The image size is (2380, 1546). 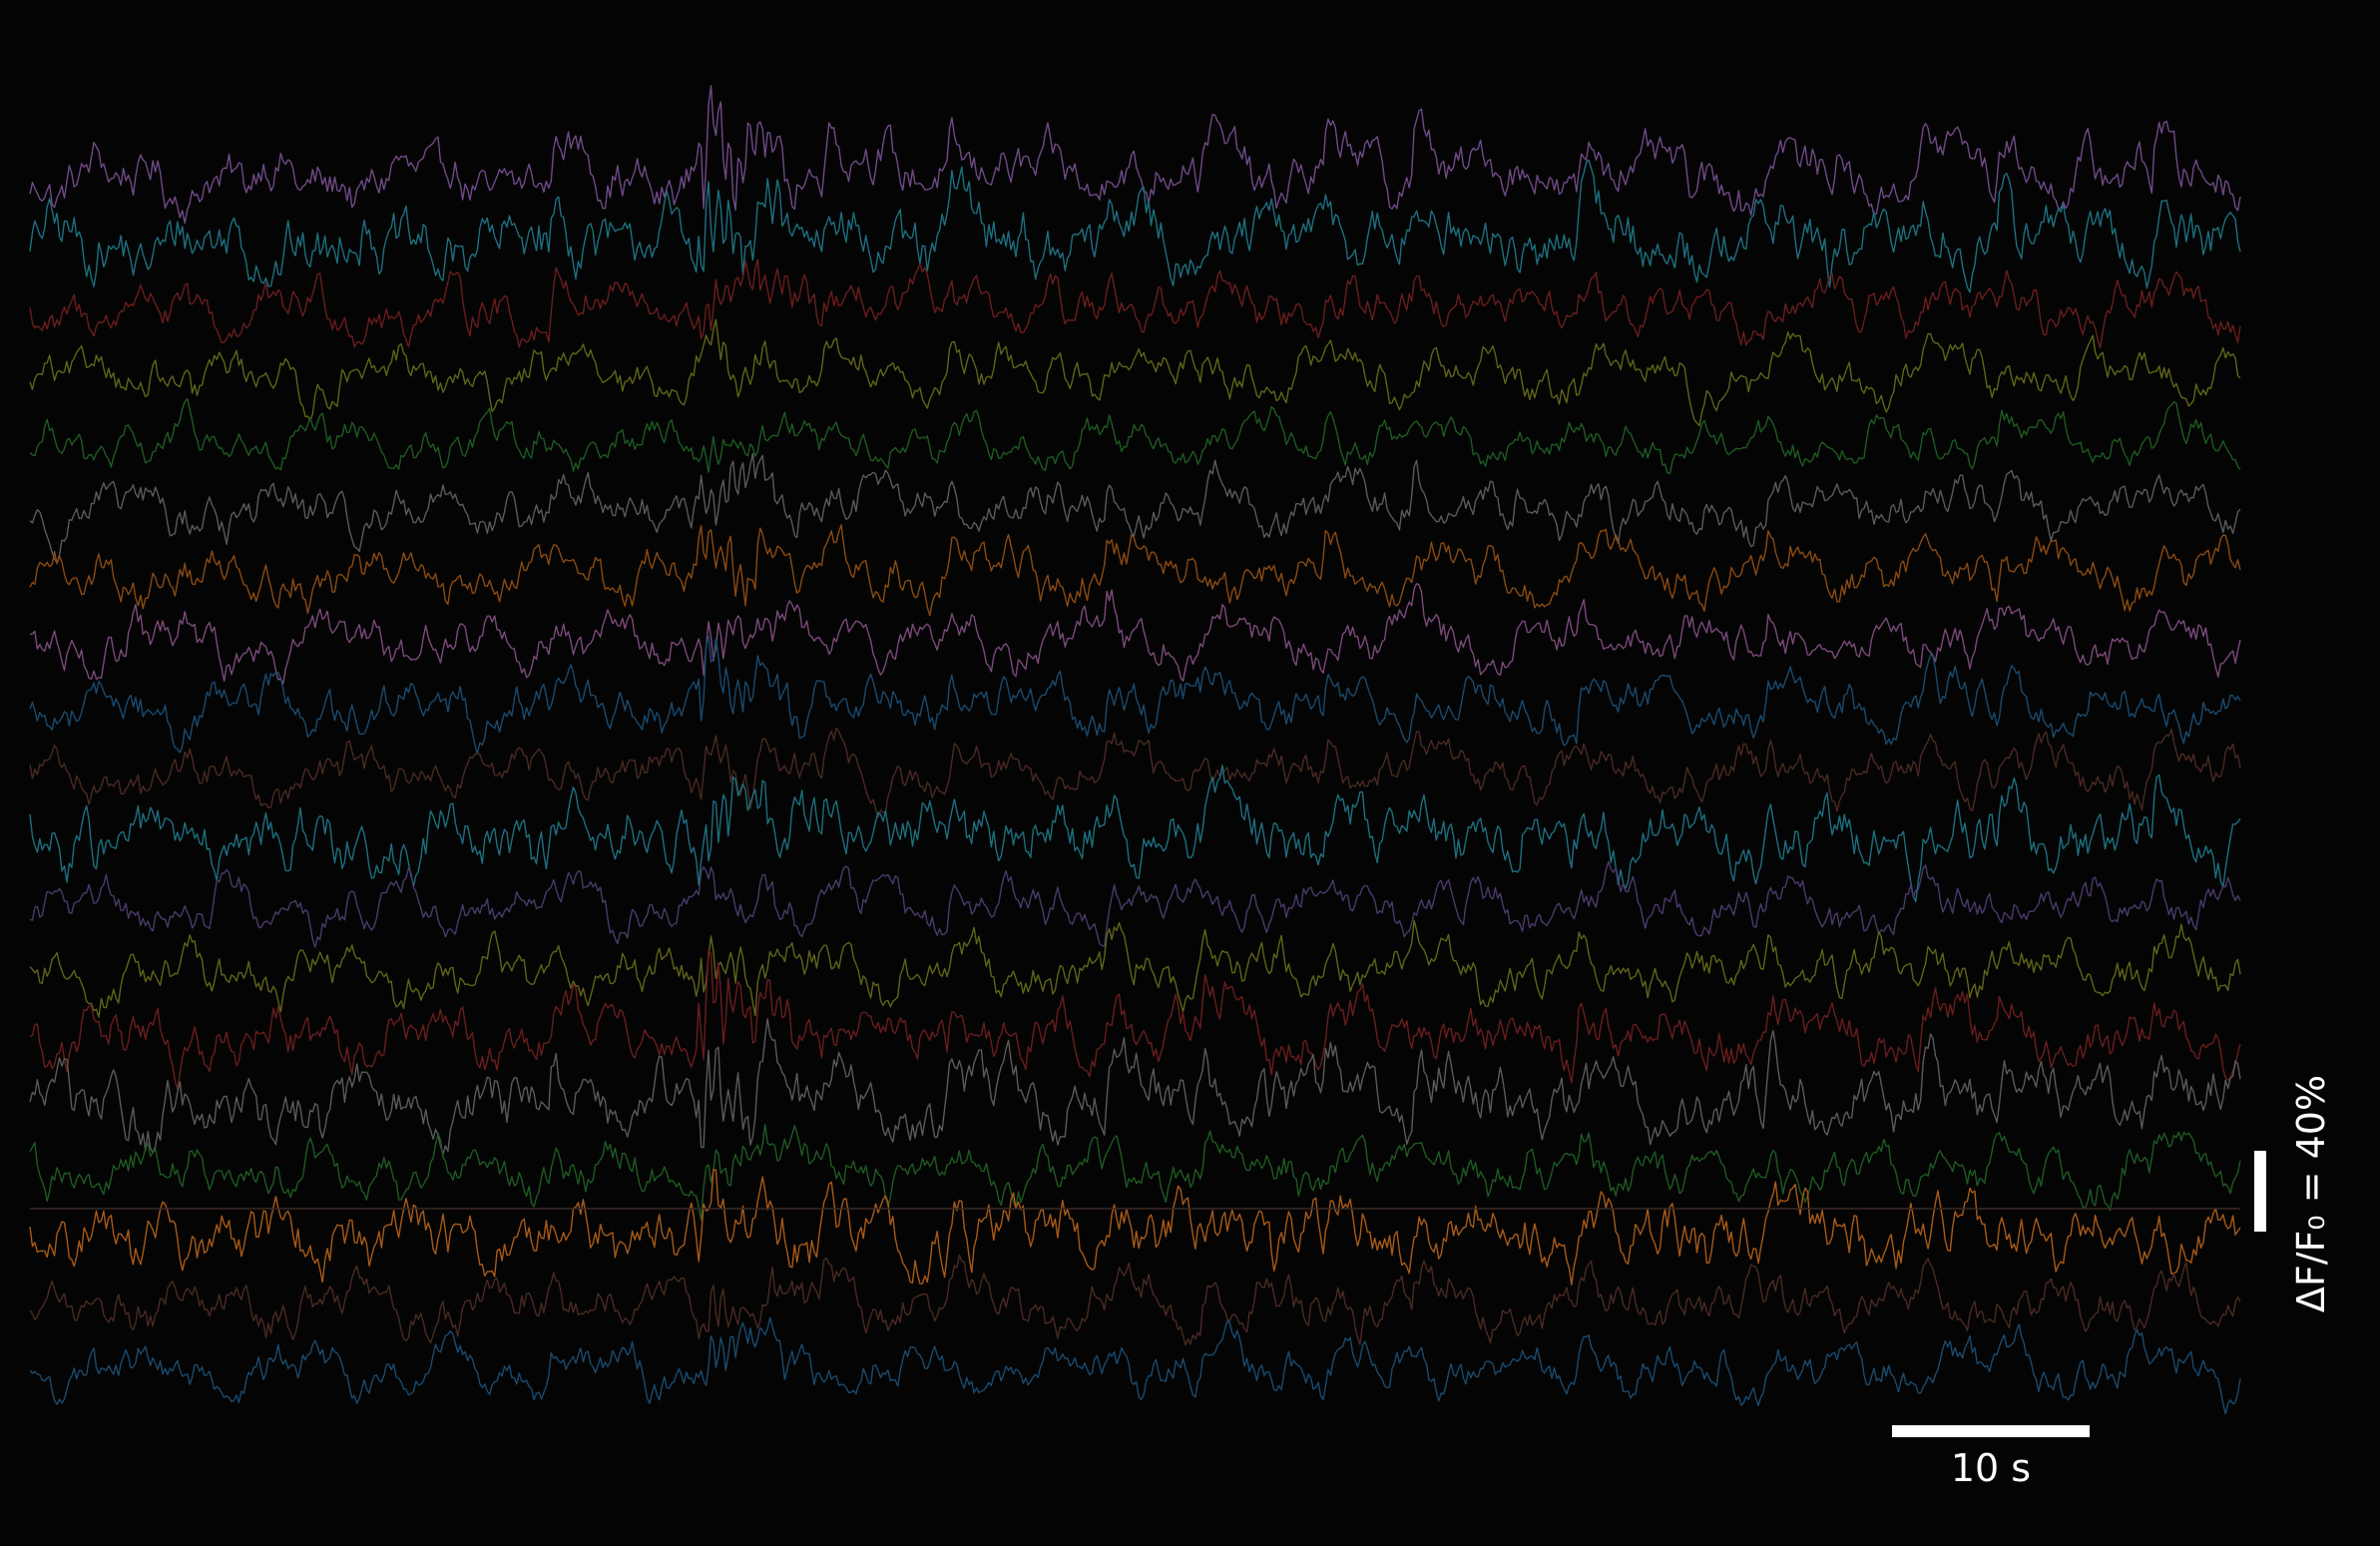 What do you see at coordinates (1135, 834) in the screenshot?
I see `trace-t11` at bounding box center [1135, 834].